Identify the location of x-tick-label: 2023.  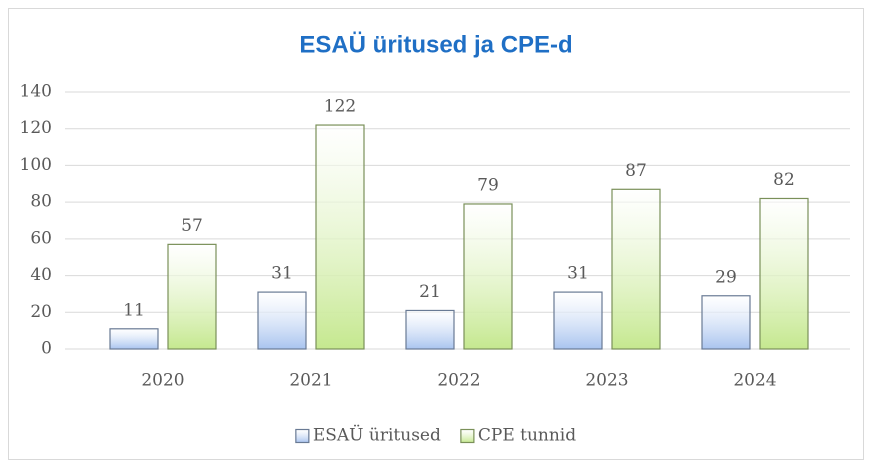
(606, 381).